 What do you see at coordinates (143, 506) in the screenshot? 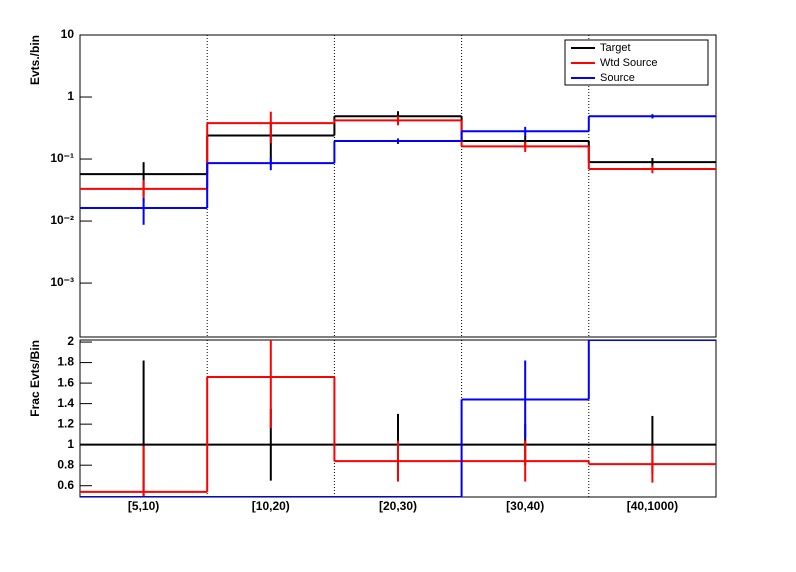
I see `x-tick-label: [5,10)` at bounding box center [143, 506].